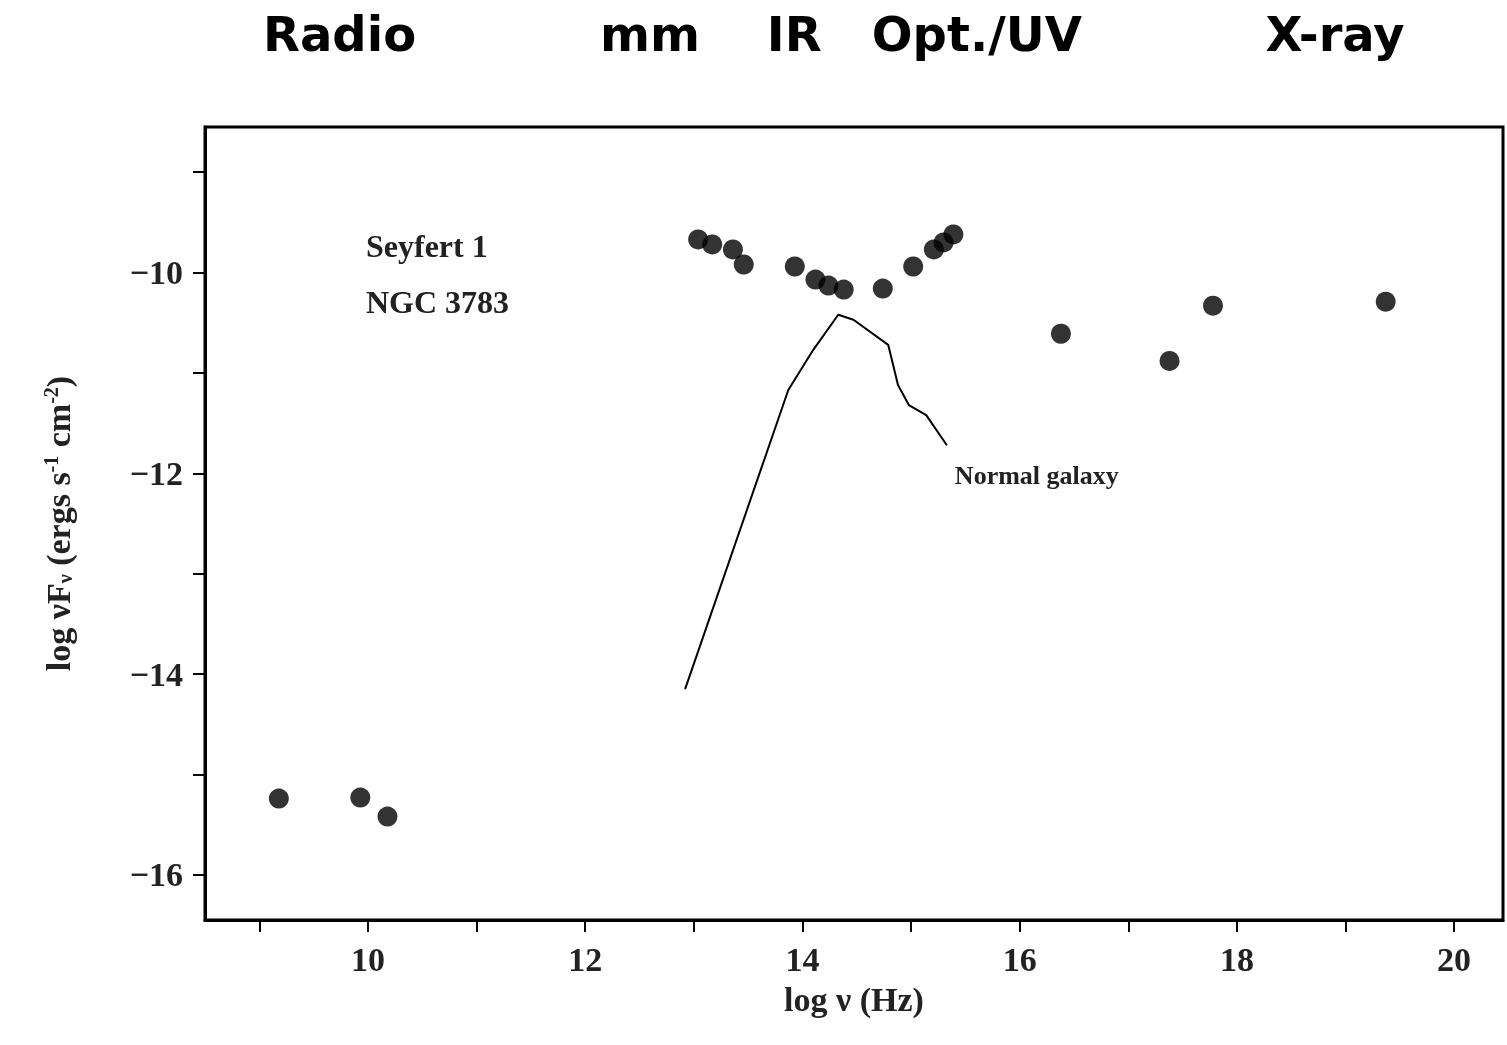 This screenshot has width=1507, height=1045. Describe the element at coordinates (1454, 959) in the screenshot. I see `x-tick-label: 20` at that location.